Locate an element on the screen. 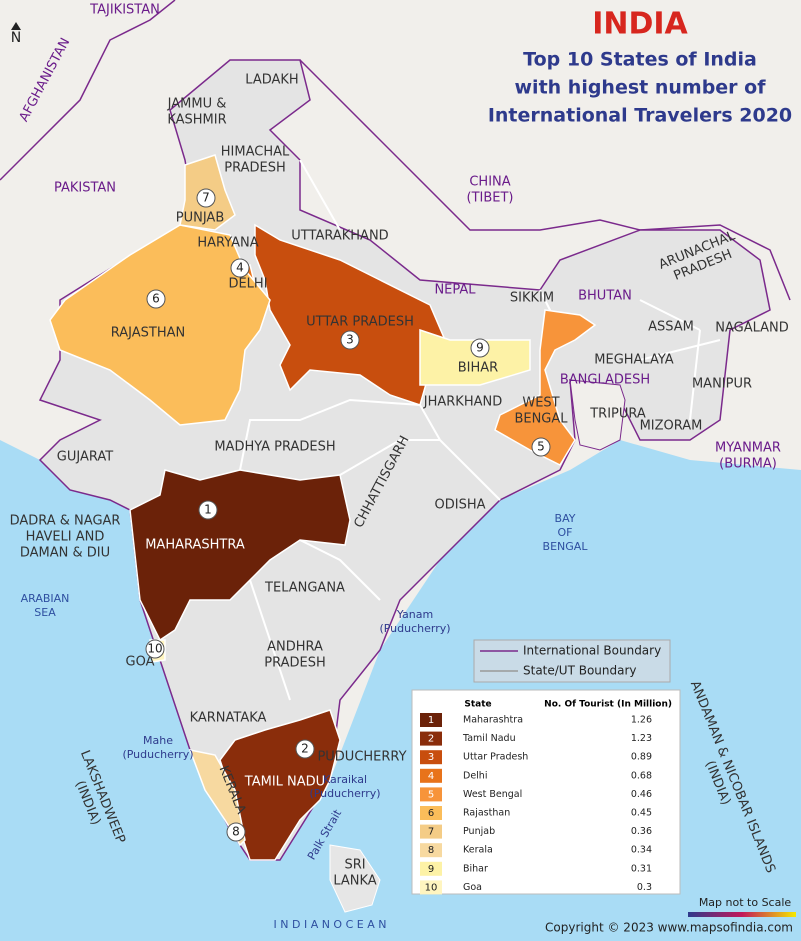 This screenshot has height=941, width=801. place-label: TAMIL NADU is located at coordinates (284, 782).